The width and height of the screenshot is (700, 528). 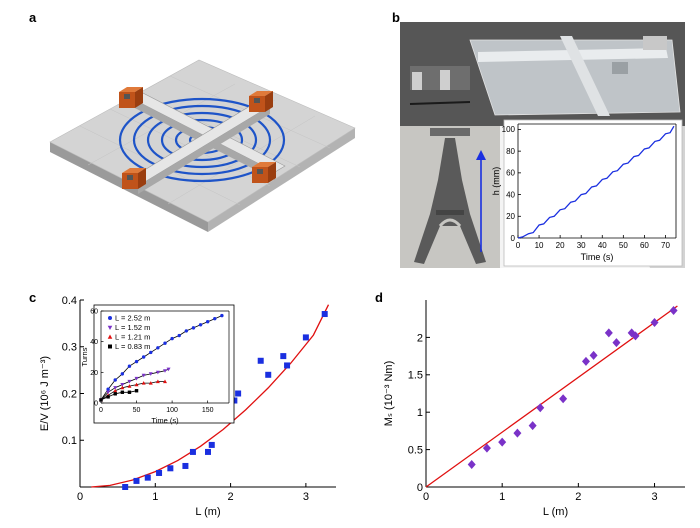 What do you see at coordinates (208, 410) in the screenshot?
I see `x-tick-label: 150` at bounding box center [208, 410].